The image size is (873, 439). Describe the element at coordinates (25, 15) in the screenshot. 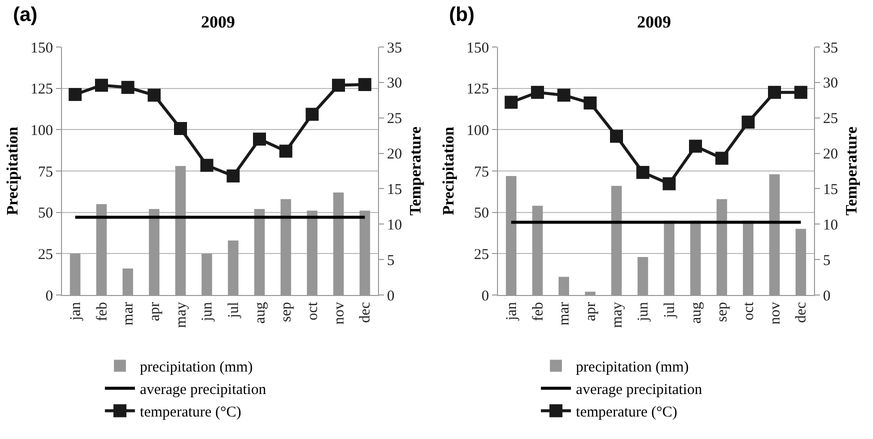

I see `text: (a)` at that location.